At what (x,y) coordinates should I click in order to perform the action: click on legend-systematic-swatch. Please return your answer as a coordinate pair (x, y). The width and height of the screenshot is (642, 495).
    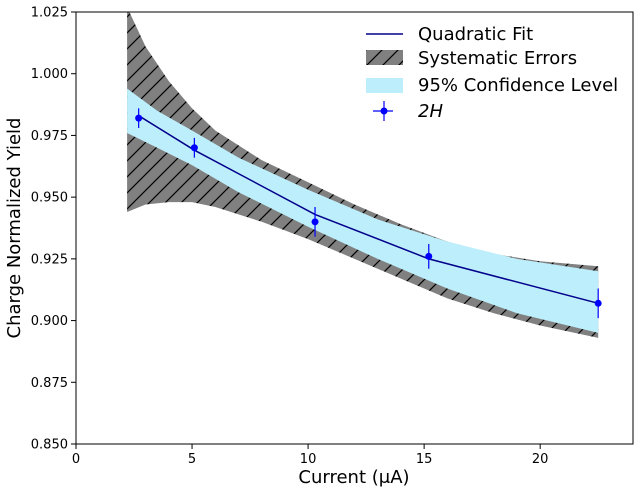
    Looking at the image, I should click on (384, 57).